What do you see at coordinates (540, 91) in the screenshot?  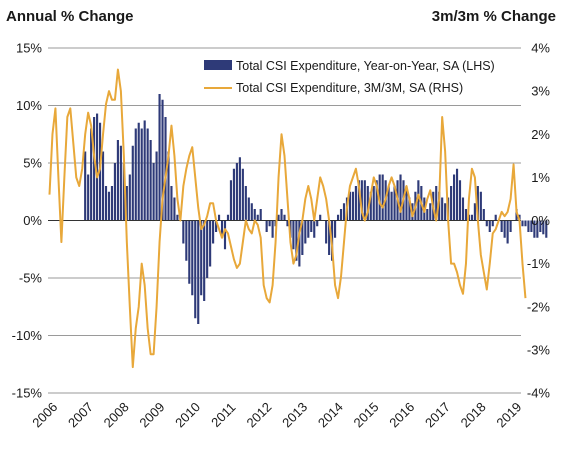 I see `right-tick-label: 3%` at bounding box center [540, 91].